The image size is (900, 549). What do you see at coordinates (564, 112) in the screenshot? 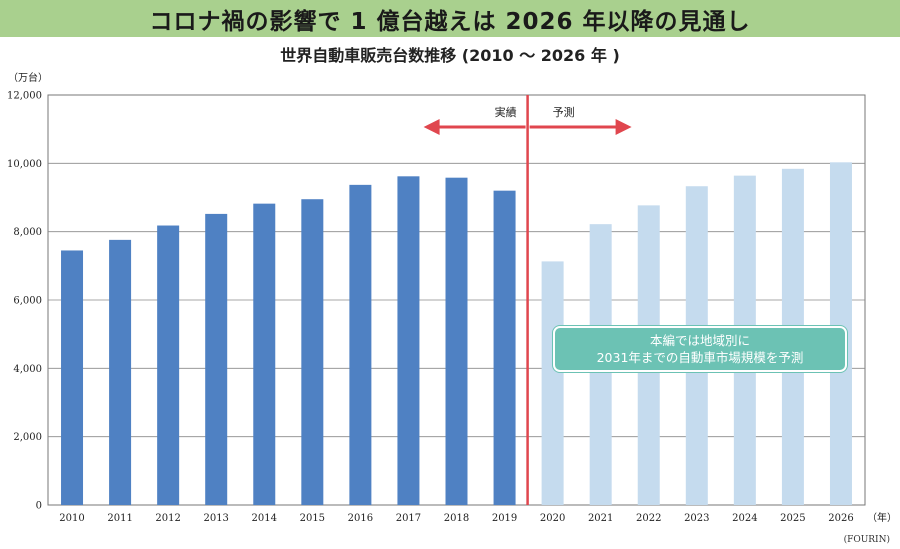
I see `forecast-label: 予測` at bounding box center [564, 112].